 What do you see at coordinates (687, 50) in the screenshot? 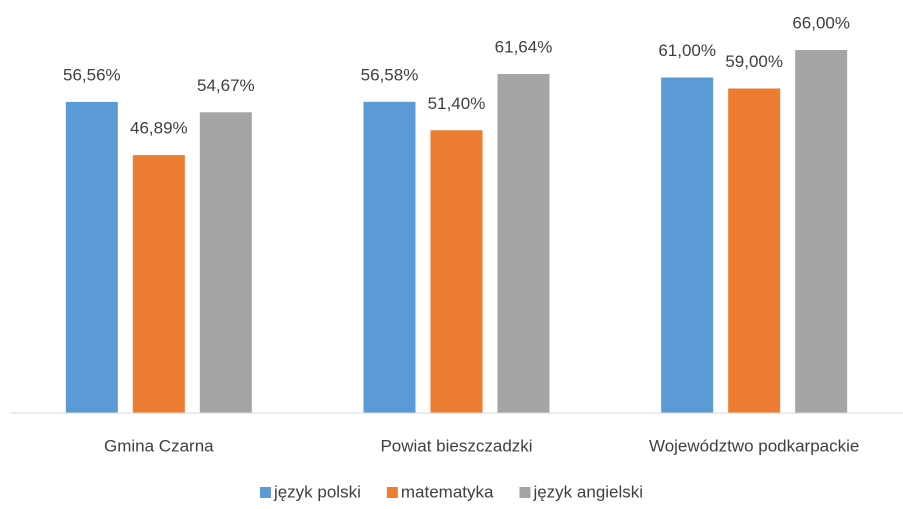
I see `data-label: 61,00%` at bounding box center [687, 50].